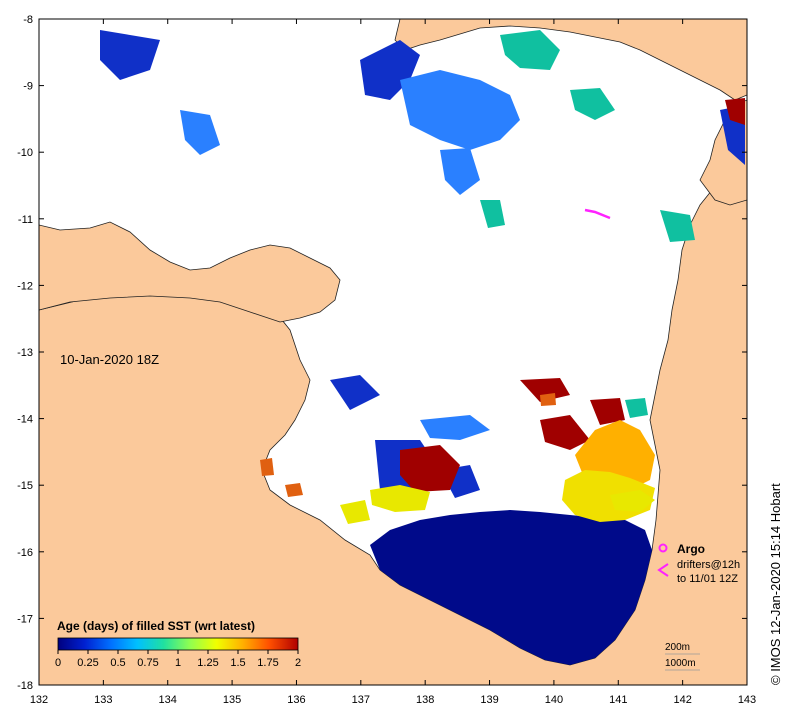  I want to click on colorbar-label: 2, so click(298, 663).